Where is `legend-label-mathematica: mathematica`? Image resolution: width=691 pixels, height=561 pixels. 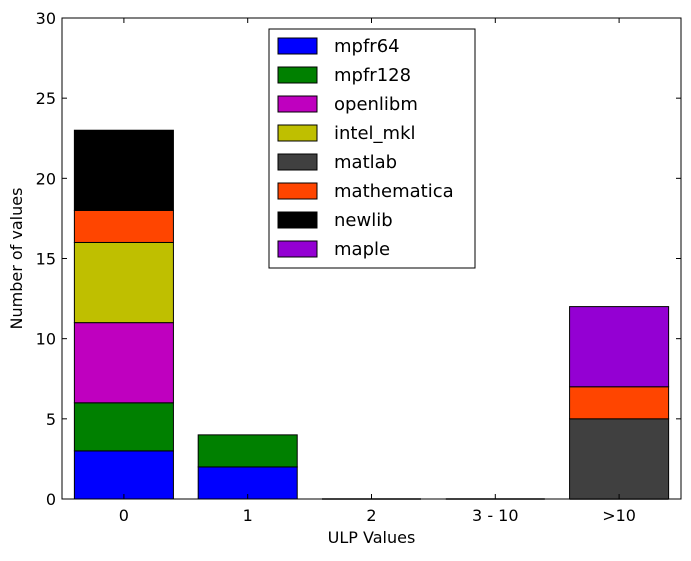 legend-label-mathematica: mathematica is located at coordinates (394, 191).